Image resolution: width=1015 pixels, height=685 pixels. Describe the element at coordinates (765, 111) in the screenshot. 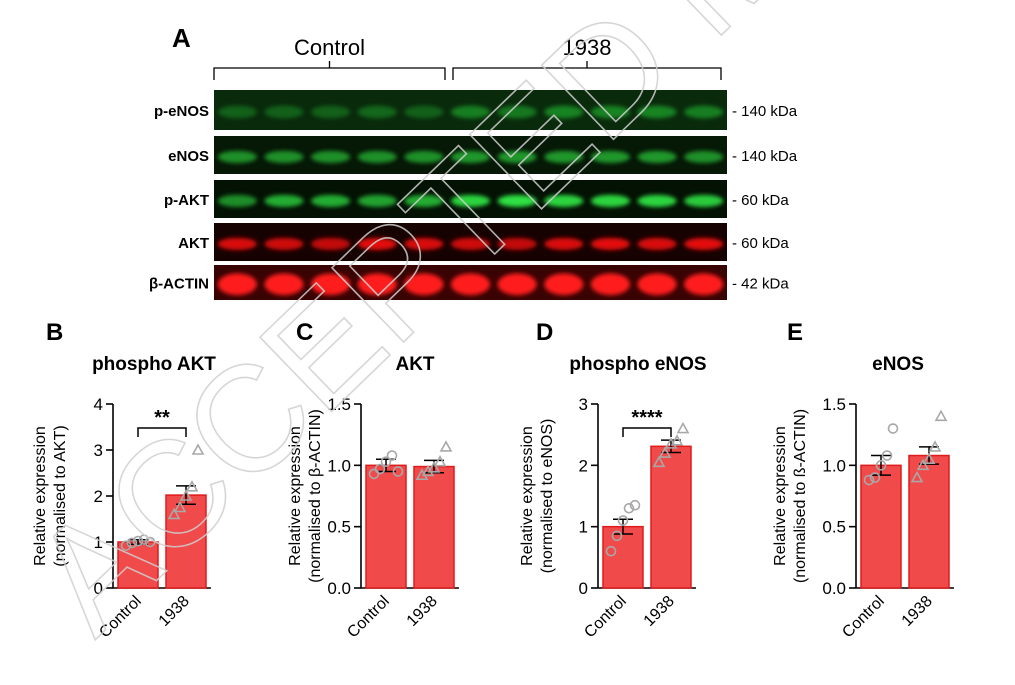

I see `blot-marker: - 140 kDa` at that location.